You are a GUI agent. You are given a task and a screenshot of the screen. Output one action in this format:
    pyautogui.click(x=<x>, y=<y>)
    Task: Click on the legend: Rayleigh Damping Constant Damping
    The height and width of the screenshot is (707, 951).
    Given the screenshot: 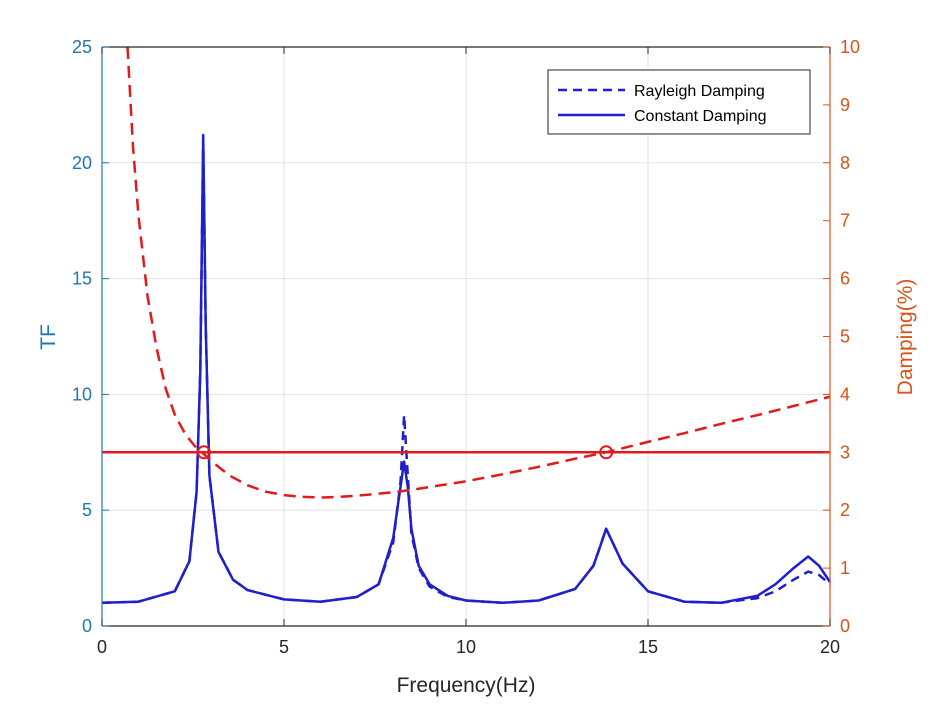 What is the action you would take?
    pyautogui.click(x=679, y=102)
    